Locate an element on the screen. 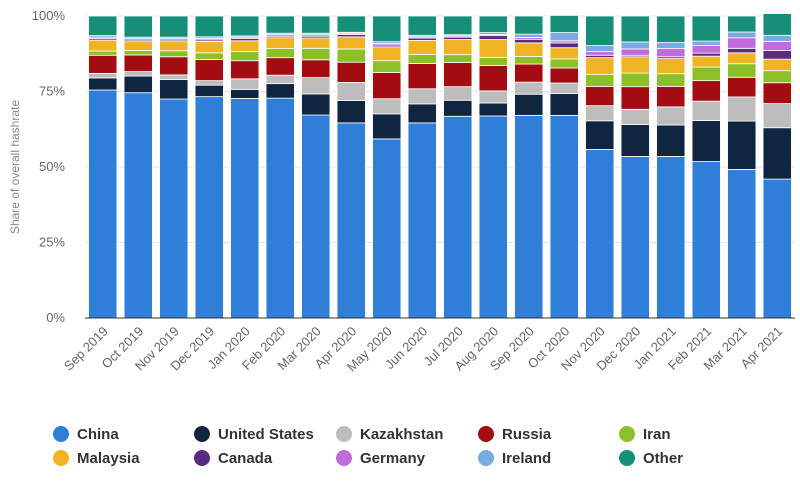 Image resolution: width=800 pixels, height=481 pixels. legend-item-germany: Germany is located at coordinates (381, 458).